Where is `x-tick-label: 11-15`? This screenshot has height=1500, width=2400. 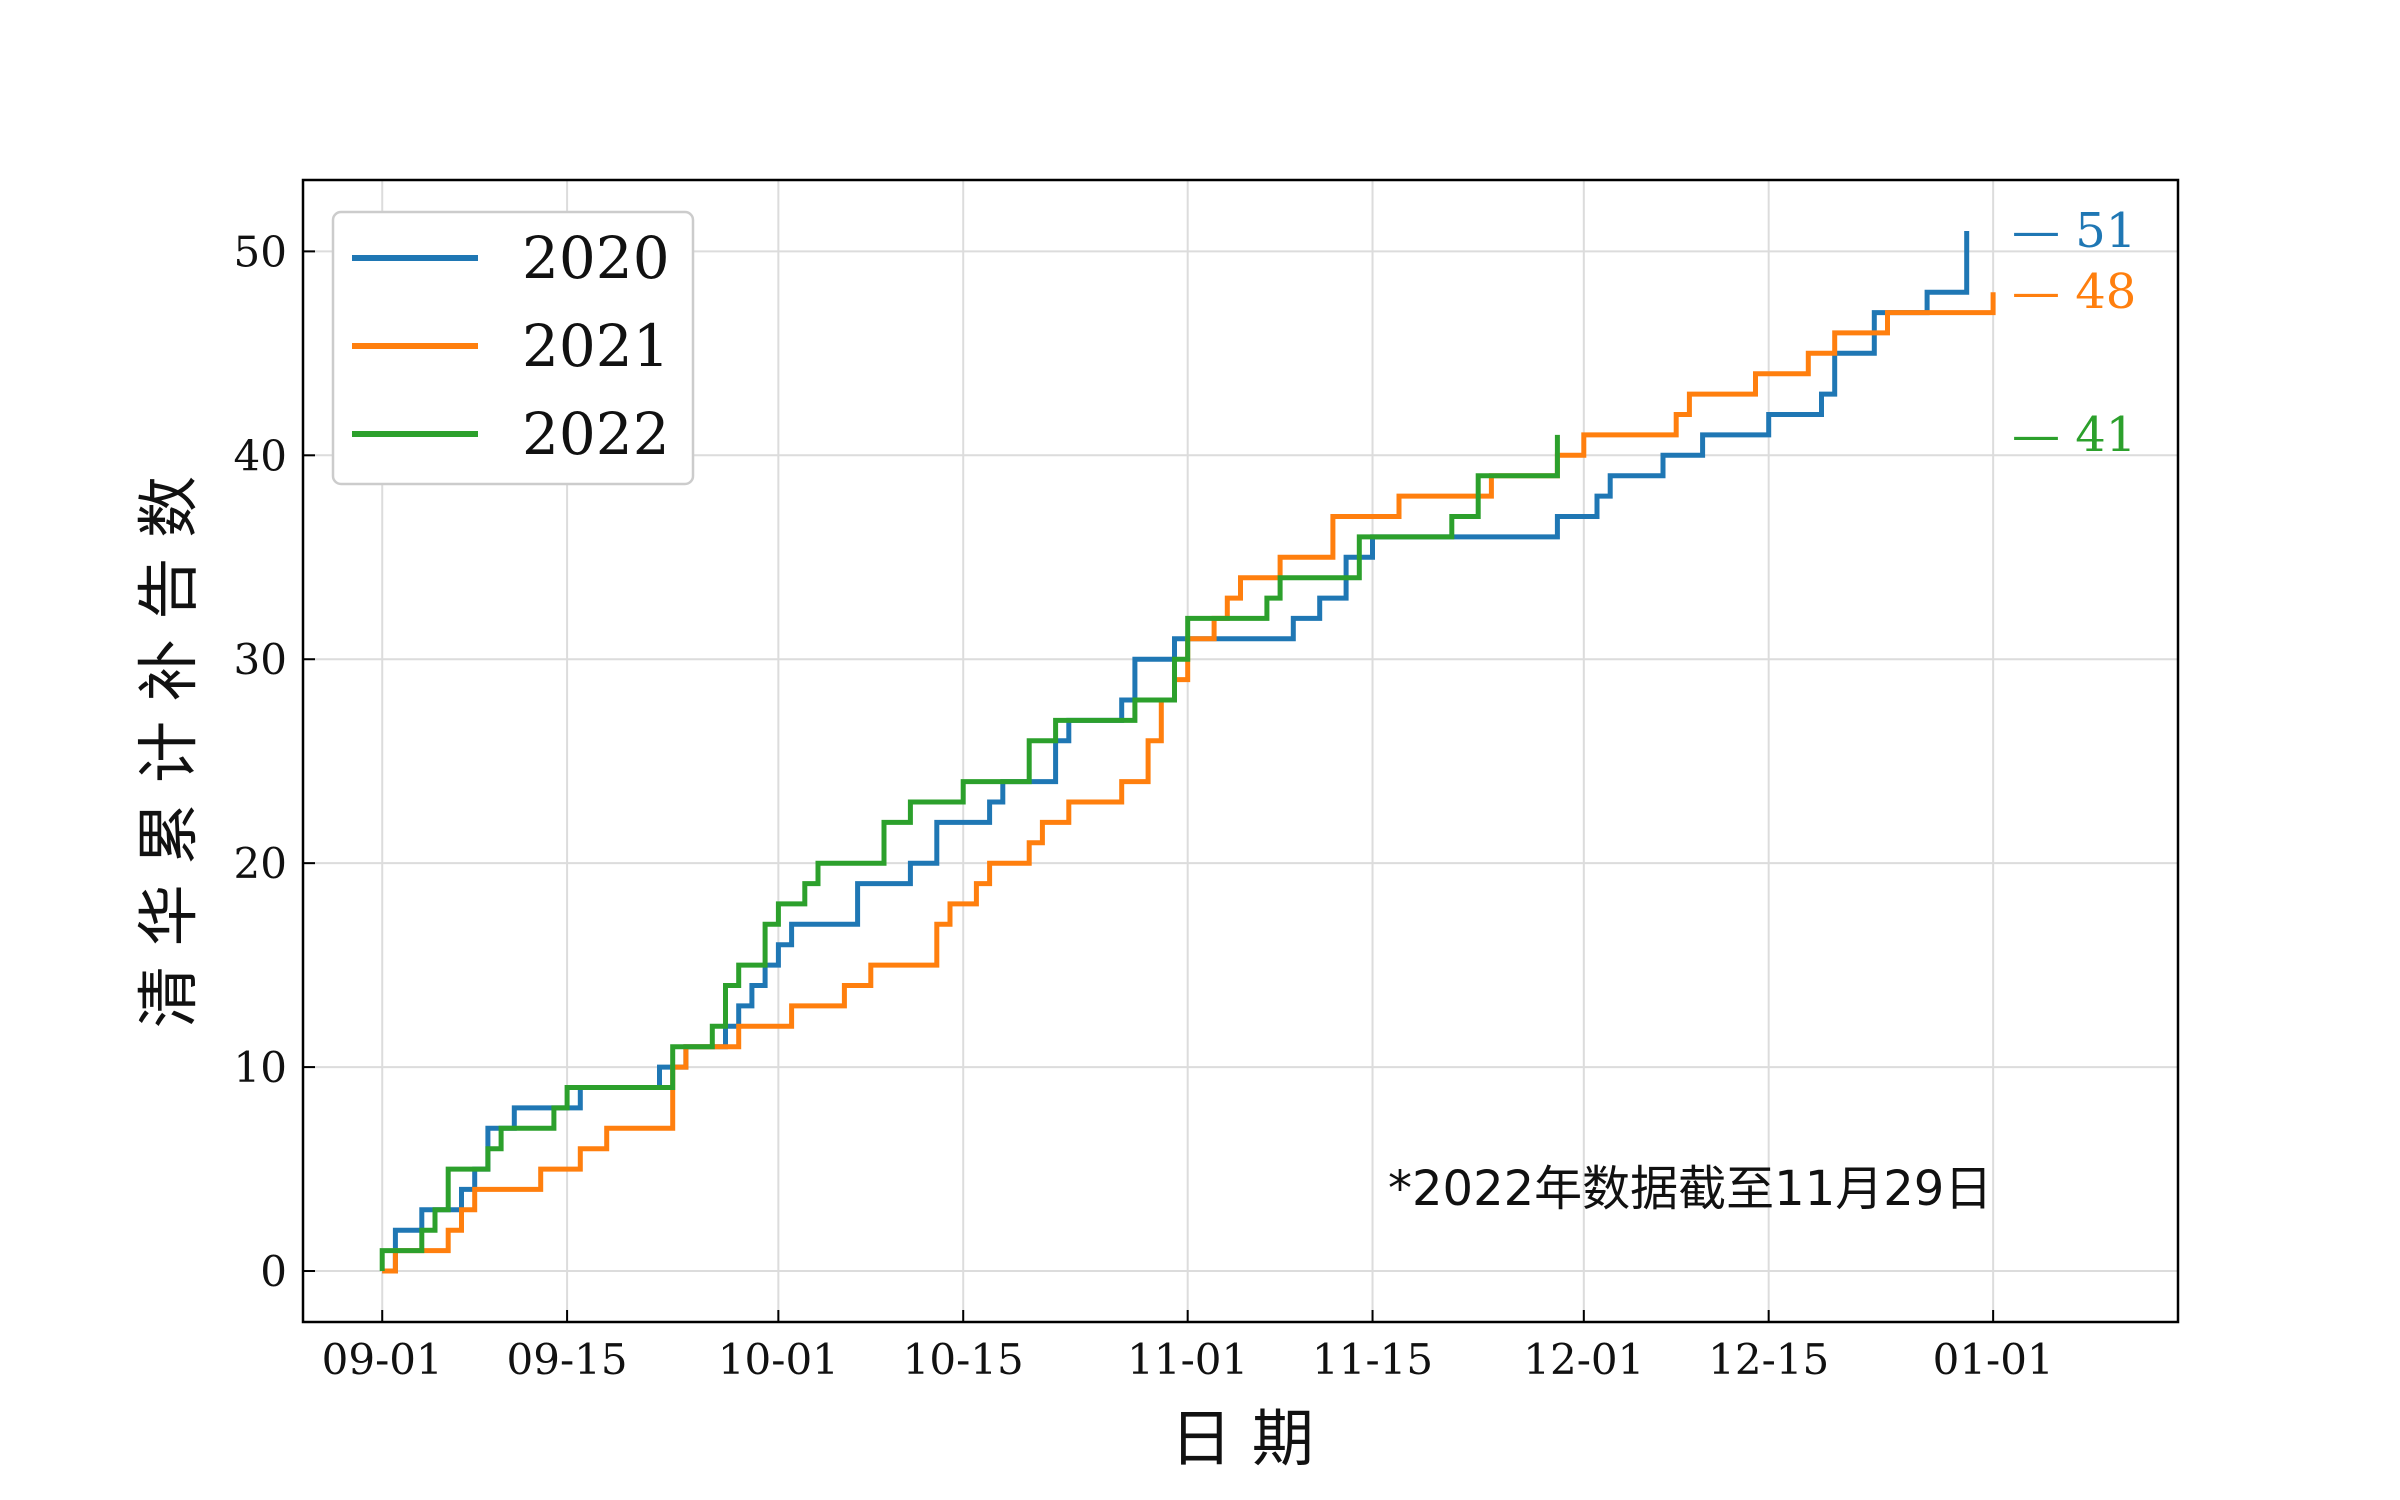
x-tick-label: 11-15 is located at coordinates (1372, 1359).